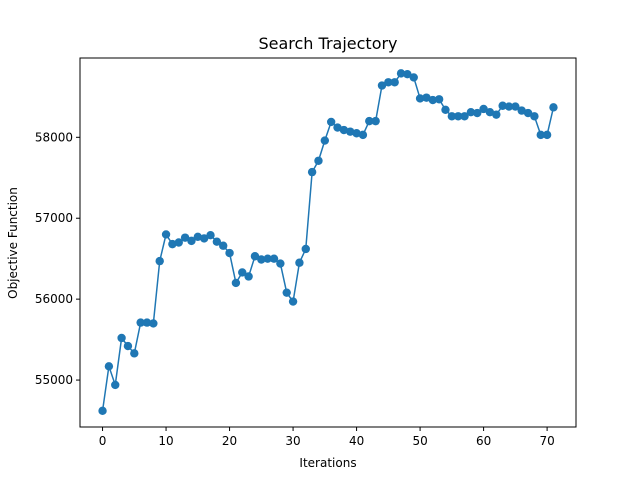  I want to click on y-tick-label: 55000, so click(54, 380).